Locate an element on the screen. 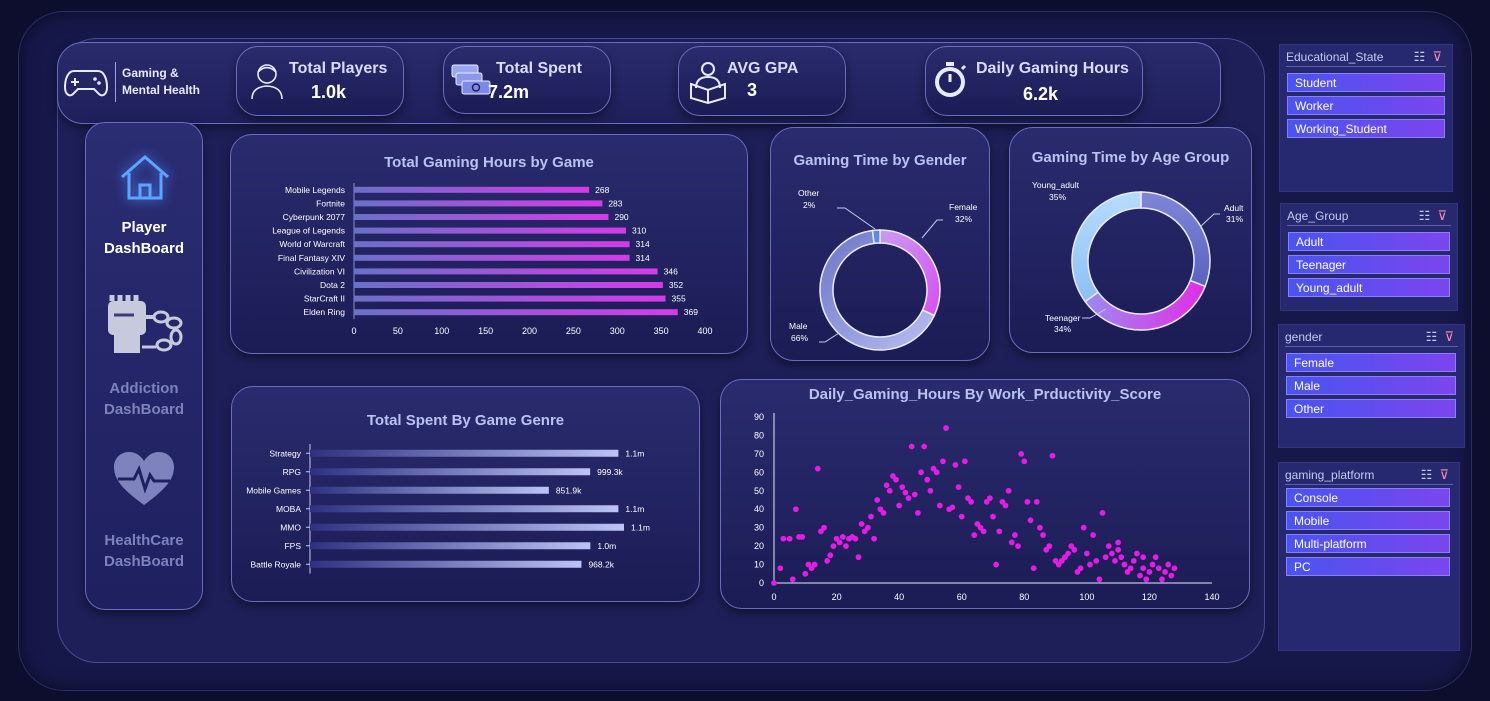 This screenshot has width=1490, height=701. category-label-mmo: MMO is located at coordinates (290, 527).